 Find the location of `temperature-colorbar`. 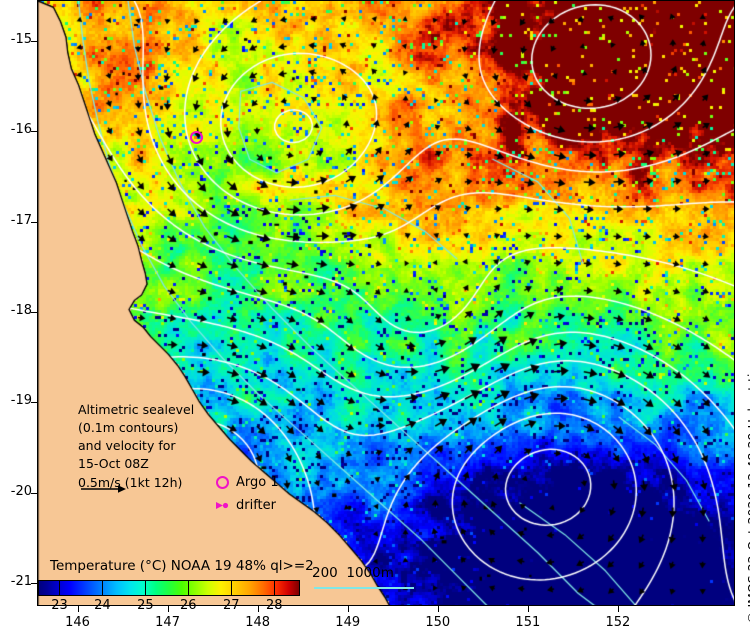

temperature-colorbar is located at coordinates (169, 588).